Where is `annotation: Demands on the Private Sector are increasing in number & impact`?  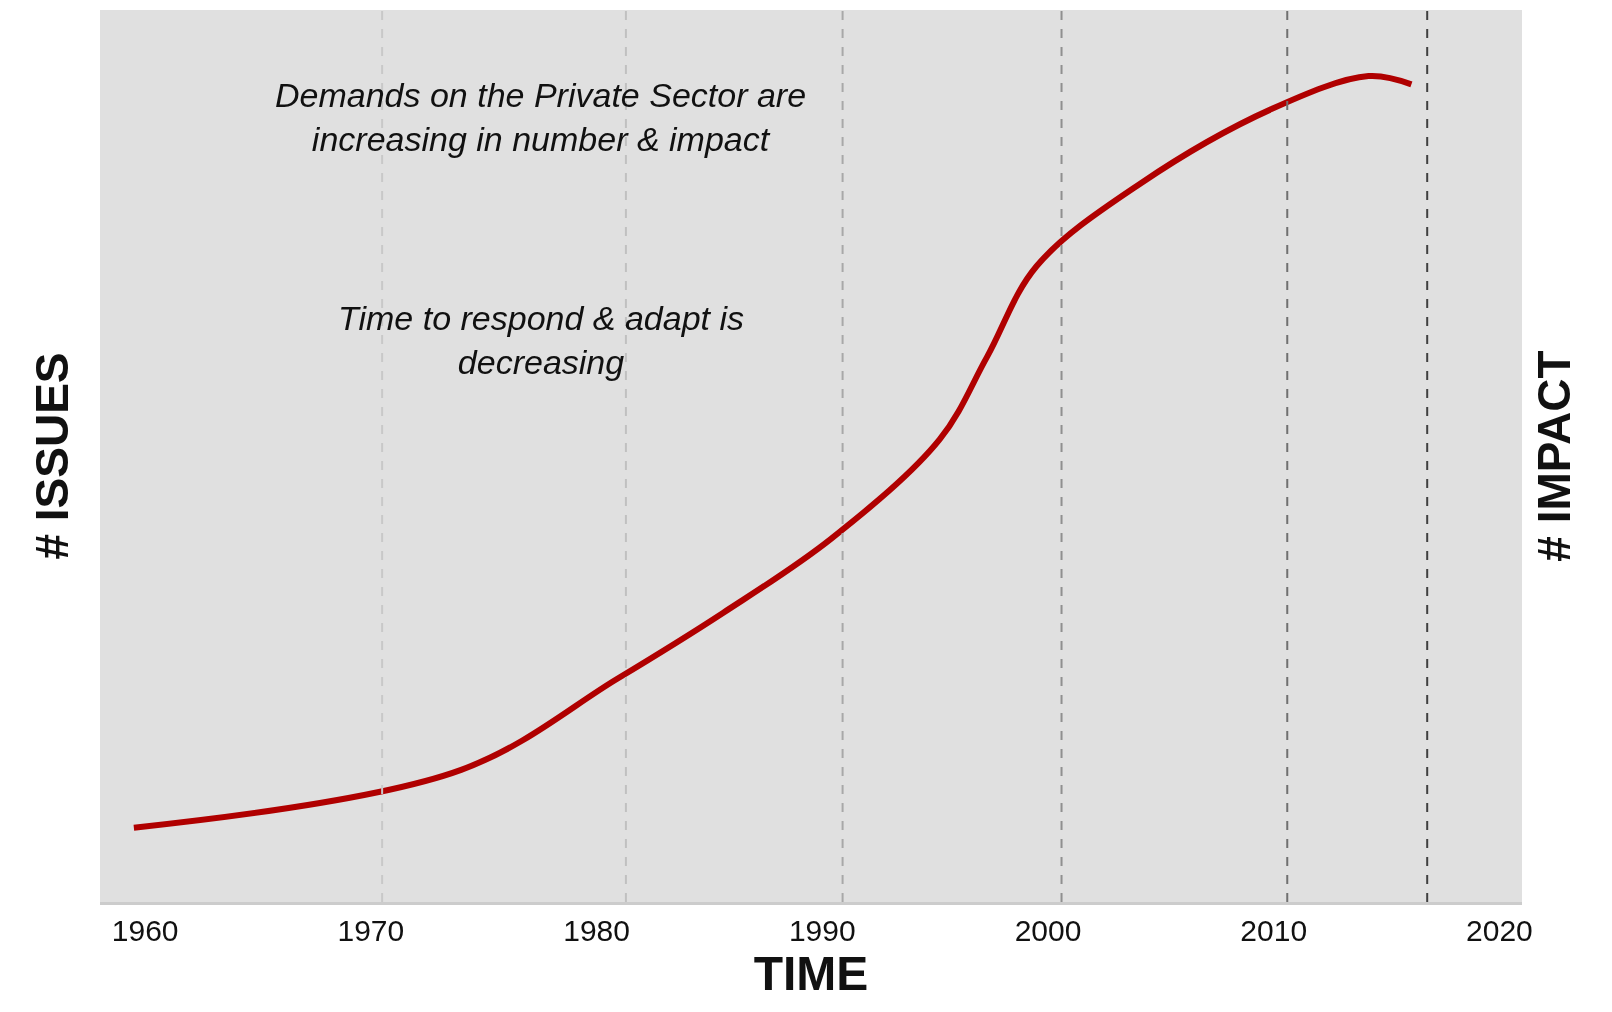
annotation: Demands on the Private Sector are increasing in number & impact is located at coordinates (541, 117).